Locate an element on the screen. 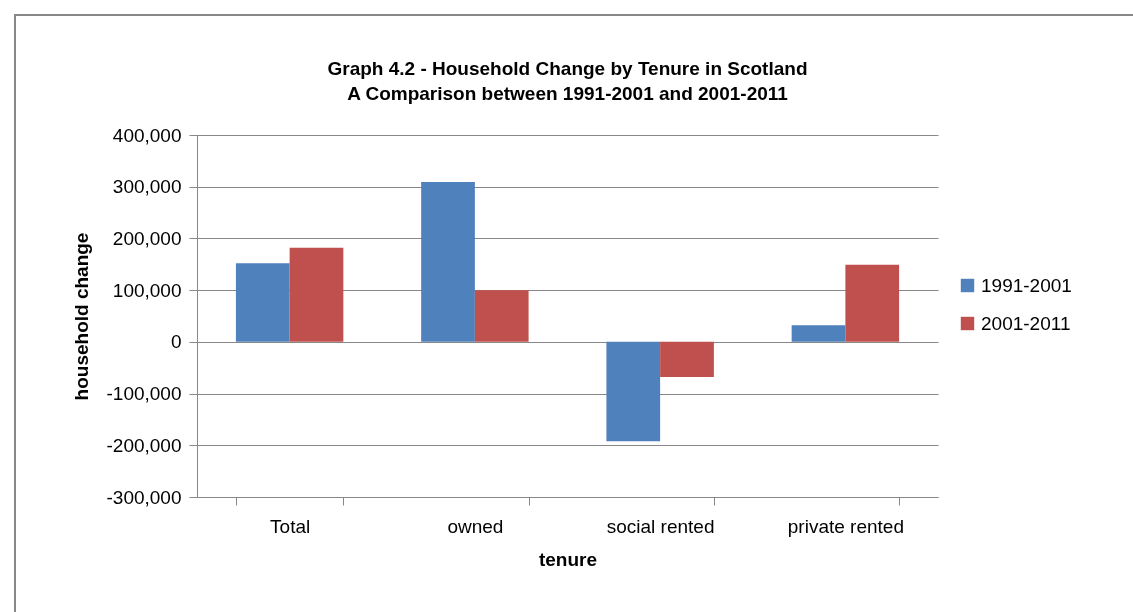 This screenshot has height=612, width=1133. y-tick-label: -200,000 is located at coordinates (144, 445).